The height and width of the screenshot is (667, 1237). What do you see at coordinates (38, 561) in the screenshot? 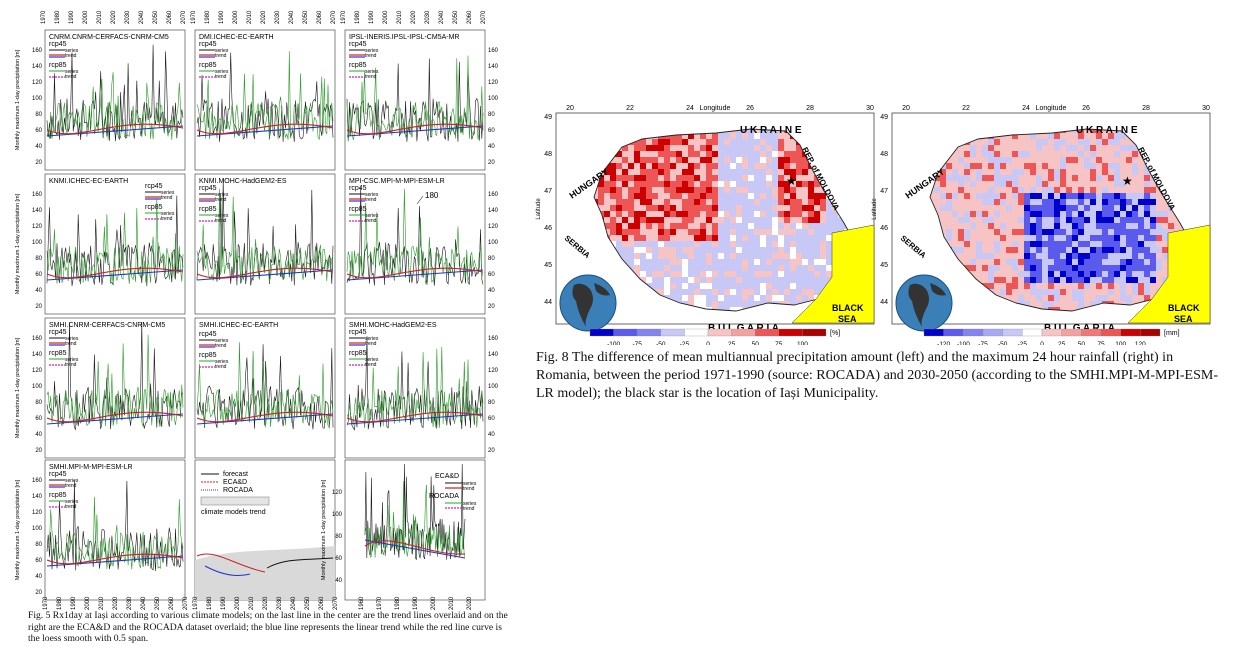
I see `y-tick-label: 60` at bounding box center [38, 561].